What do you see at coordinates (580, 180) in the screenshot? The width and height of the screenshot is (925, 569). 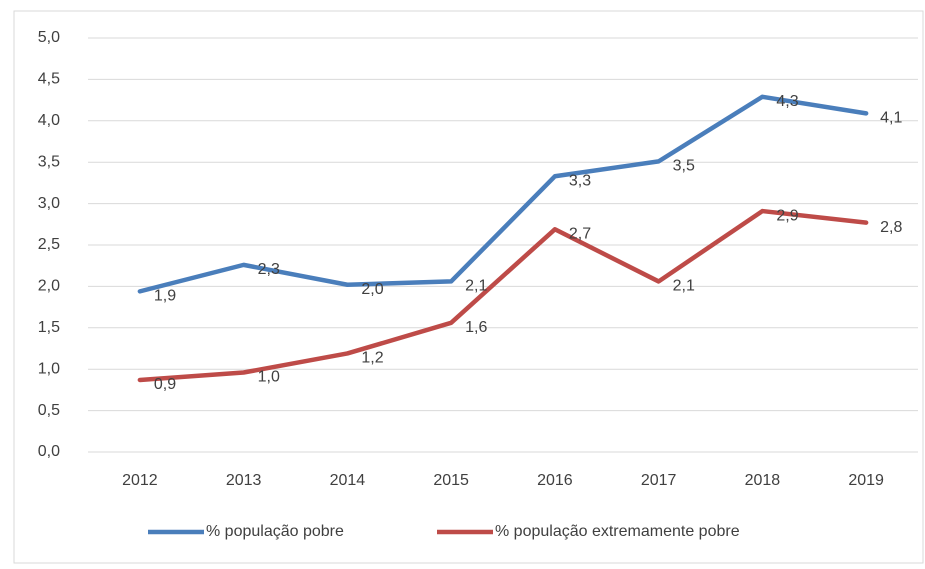 I see `data-label: 3,3` at bounding box center [580, 180].